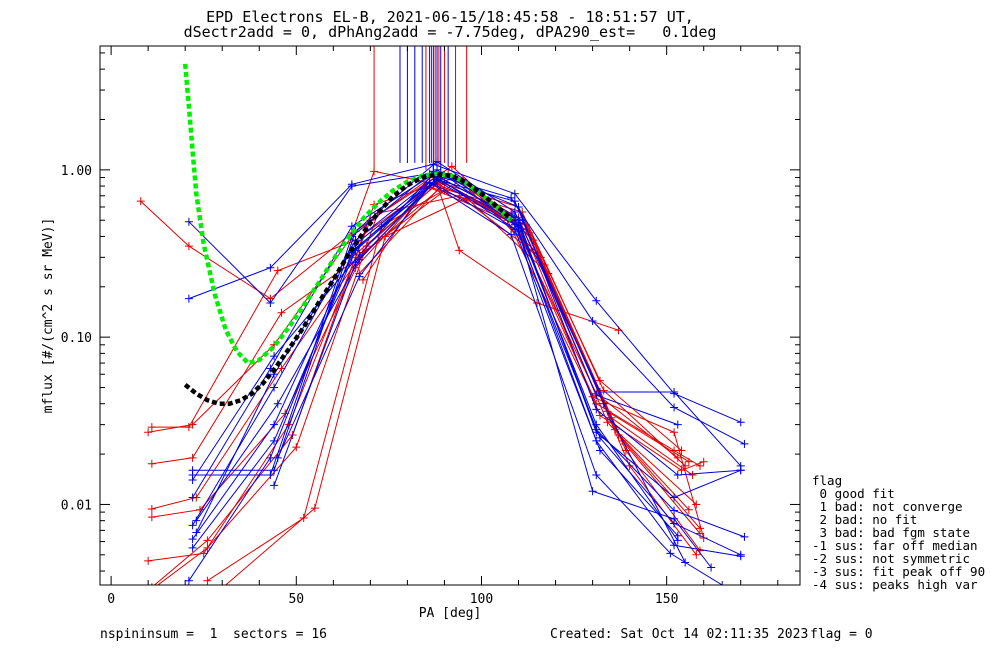  I want to click on x-tick-label: 0, so click(111, 599).